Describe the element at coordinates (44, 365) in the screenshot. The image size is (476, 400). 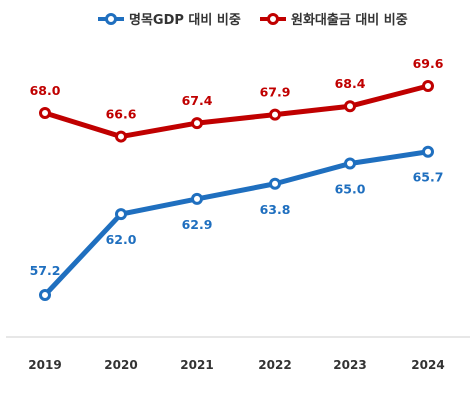
I see `x-tick-label: 2019` at that location.